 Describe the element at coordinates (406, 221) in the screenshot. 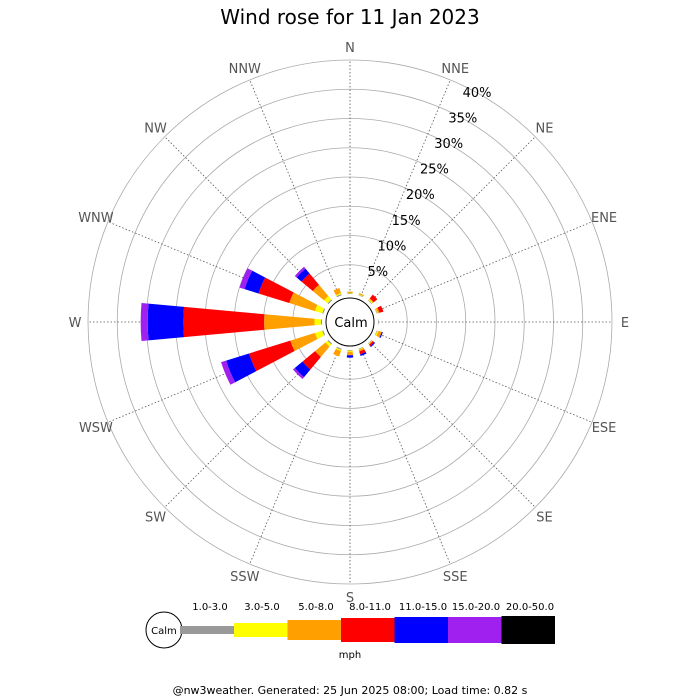

I see `percent-label-3: 15%` at that location.